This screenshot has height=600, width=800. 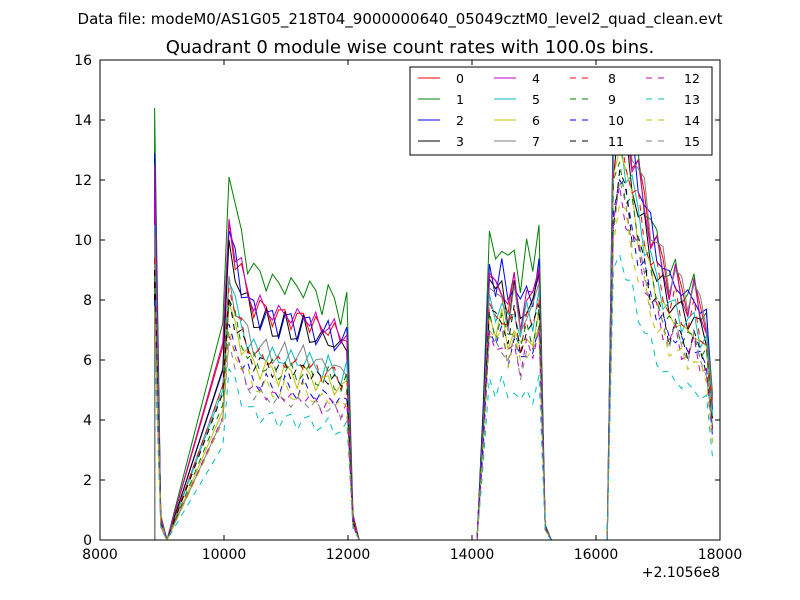 I want to click on y-tick-label: 6, so click(x=87, y=361).